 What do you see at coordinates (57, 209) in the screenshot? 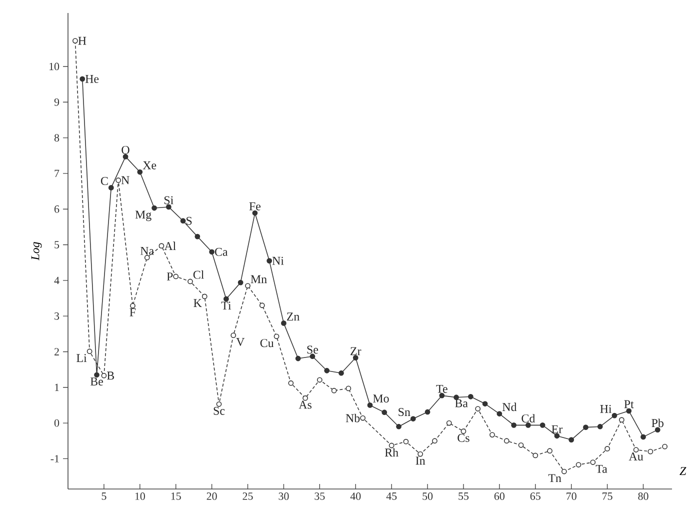
I see `y-tick-label: 6` at bounding box center [57, 209].